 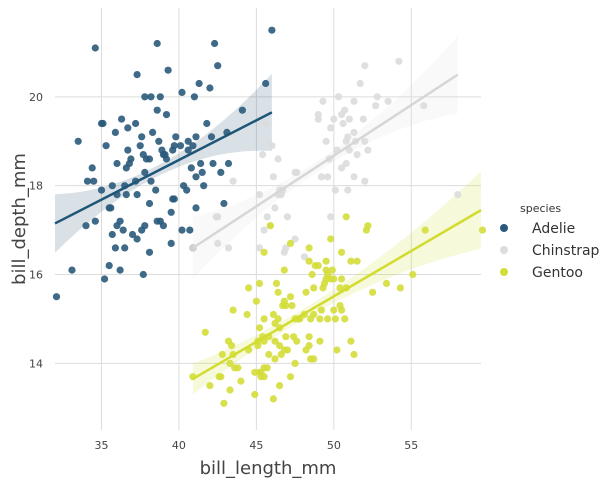 I want to click on x-tick-label: 40, so click(x=179, y=445).